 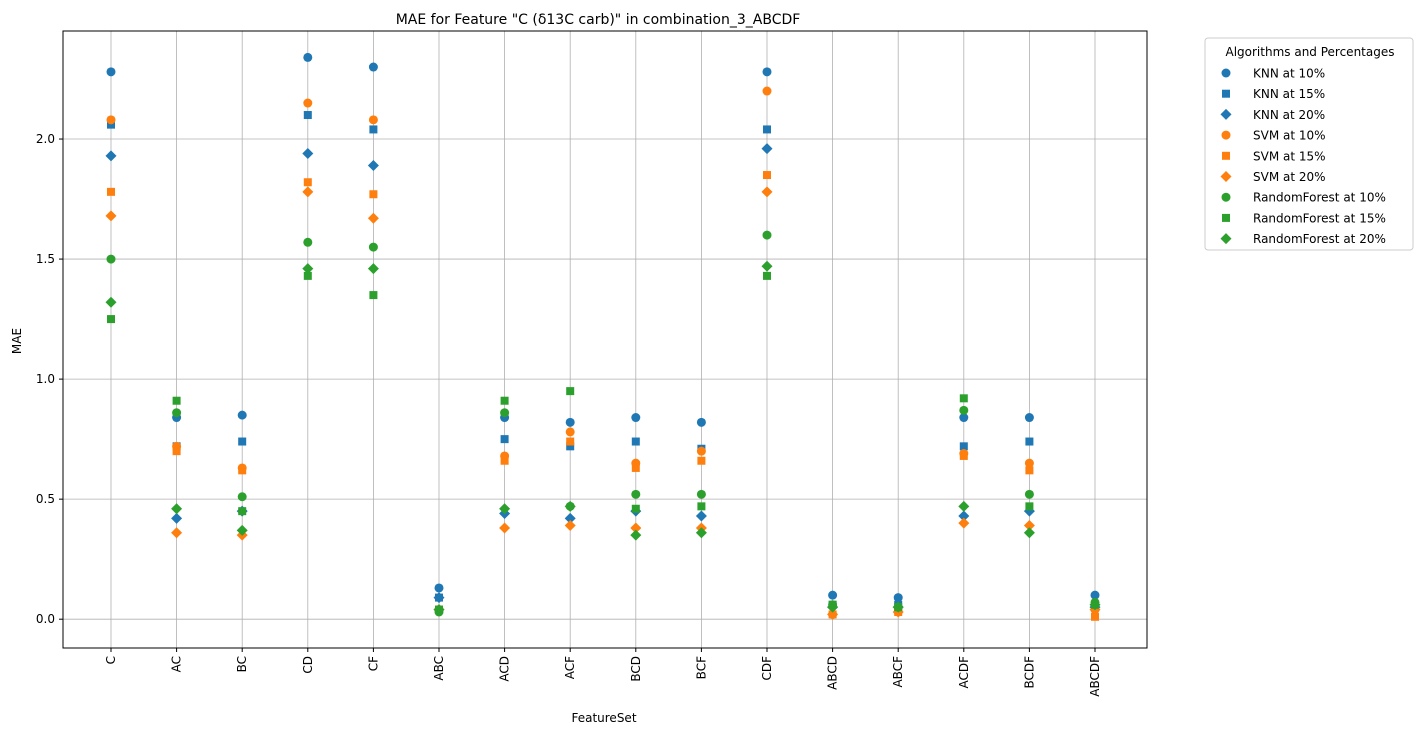 I want to click on x-tick-label: CDF, so click(x=767, y=668).